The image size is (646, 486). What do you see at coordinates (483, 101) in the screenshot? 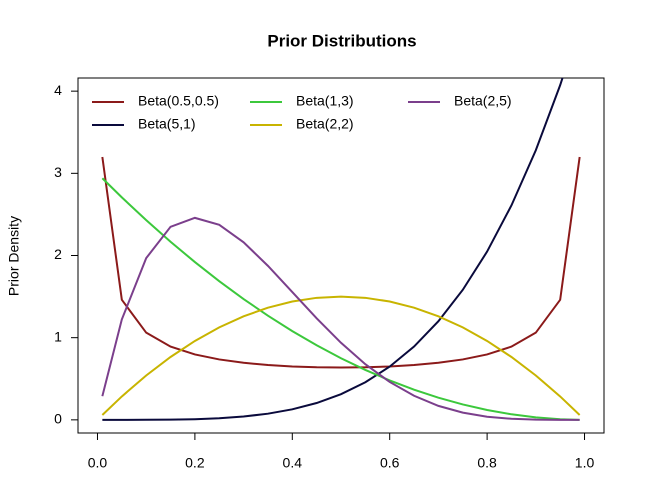
I see `legend-label: Beta(2,5)` at bounding box center [483, 101].